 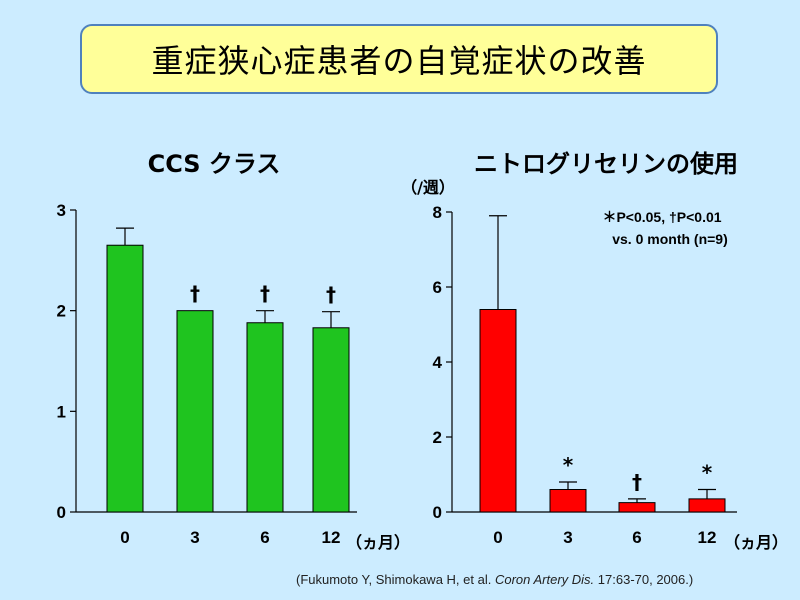 I want to click on citation-authors: (Fukumoto Y, Shimokawa H, et al., so click(x=395, y=579).